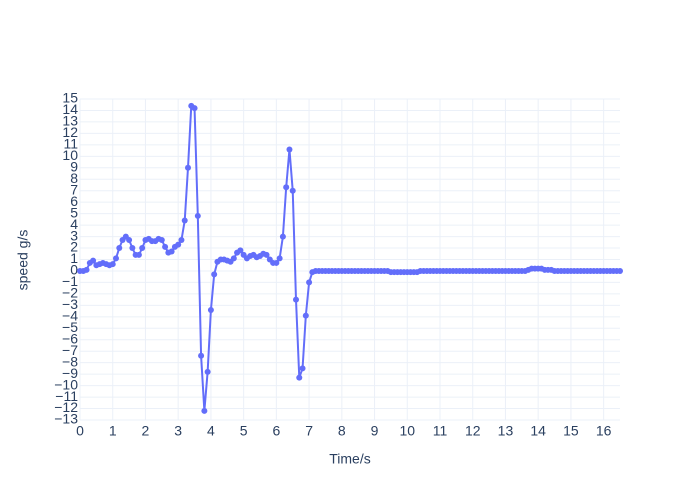 The image size is (700, 500). I want to click on y-tick-label: −11, so click(66, 396).